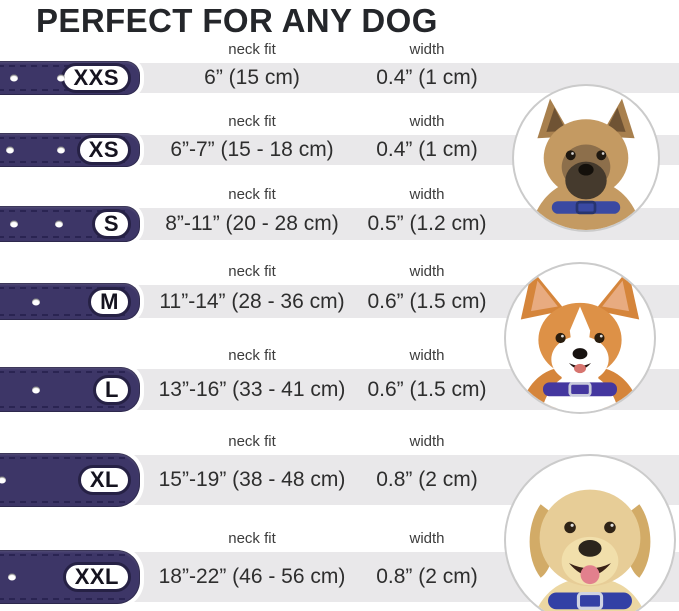  I want to click on collar-strap: XXL, so click(70, 577).